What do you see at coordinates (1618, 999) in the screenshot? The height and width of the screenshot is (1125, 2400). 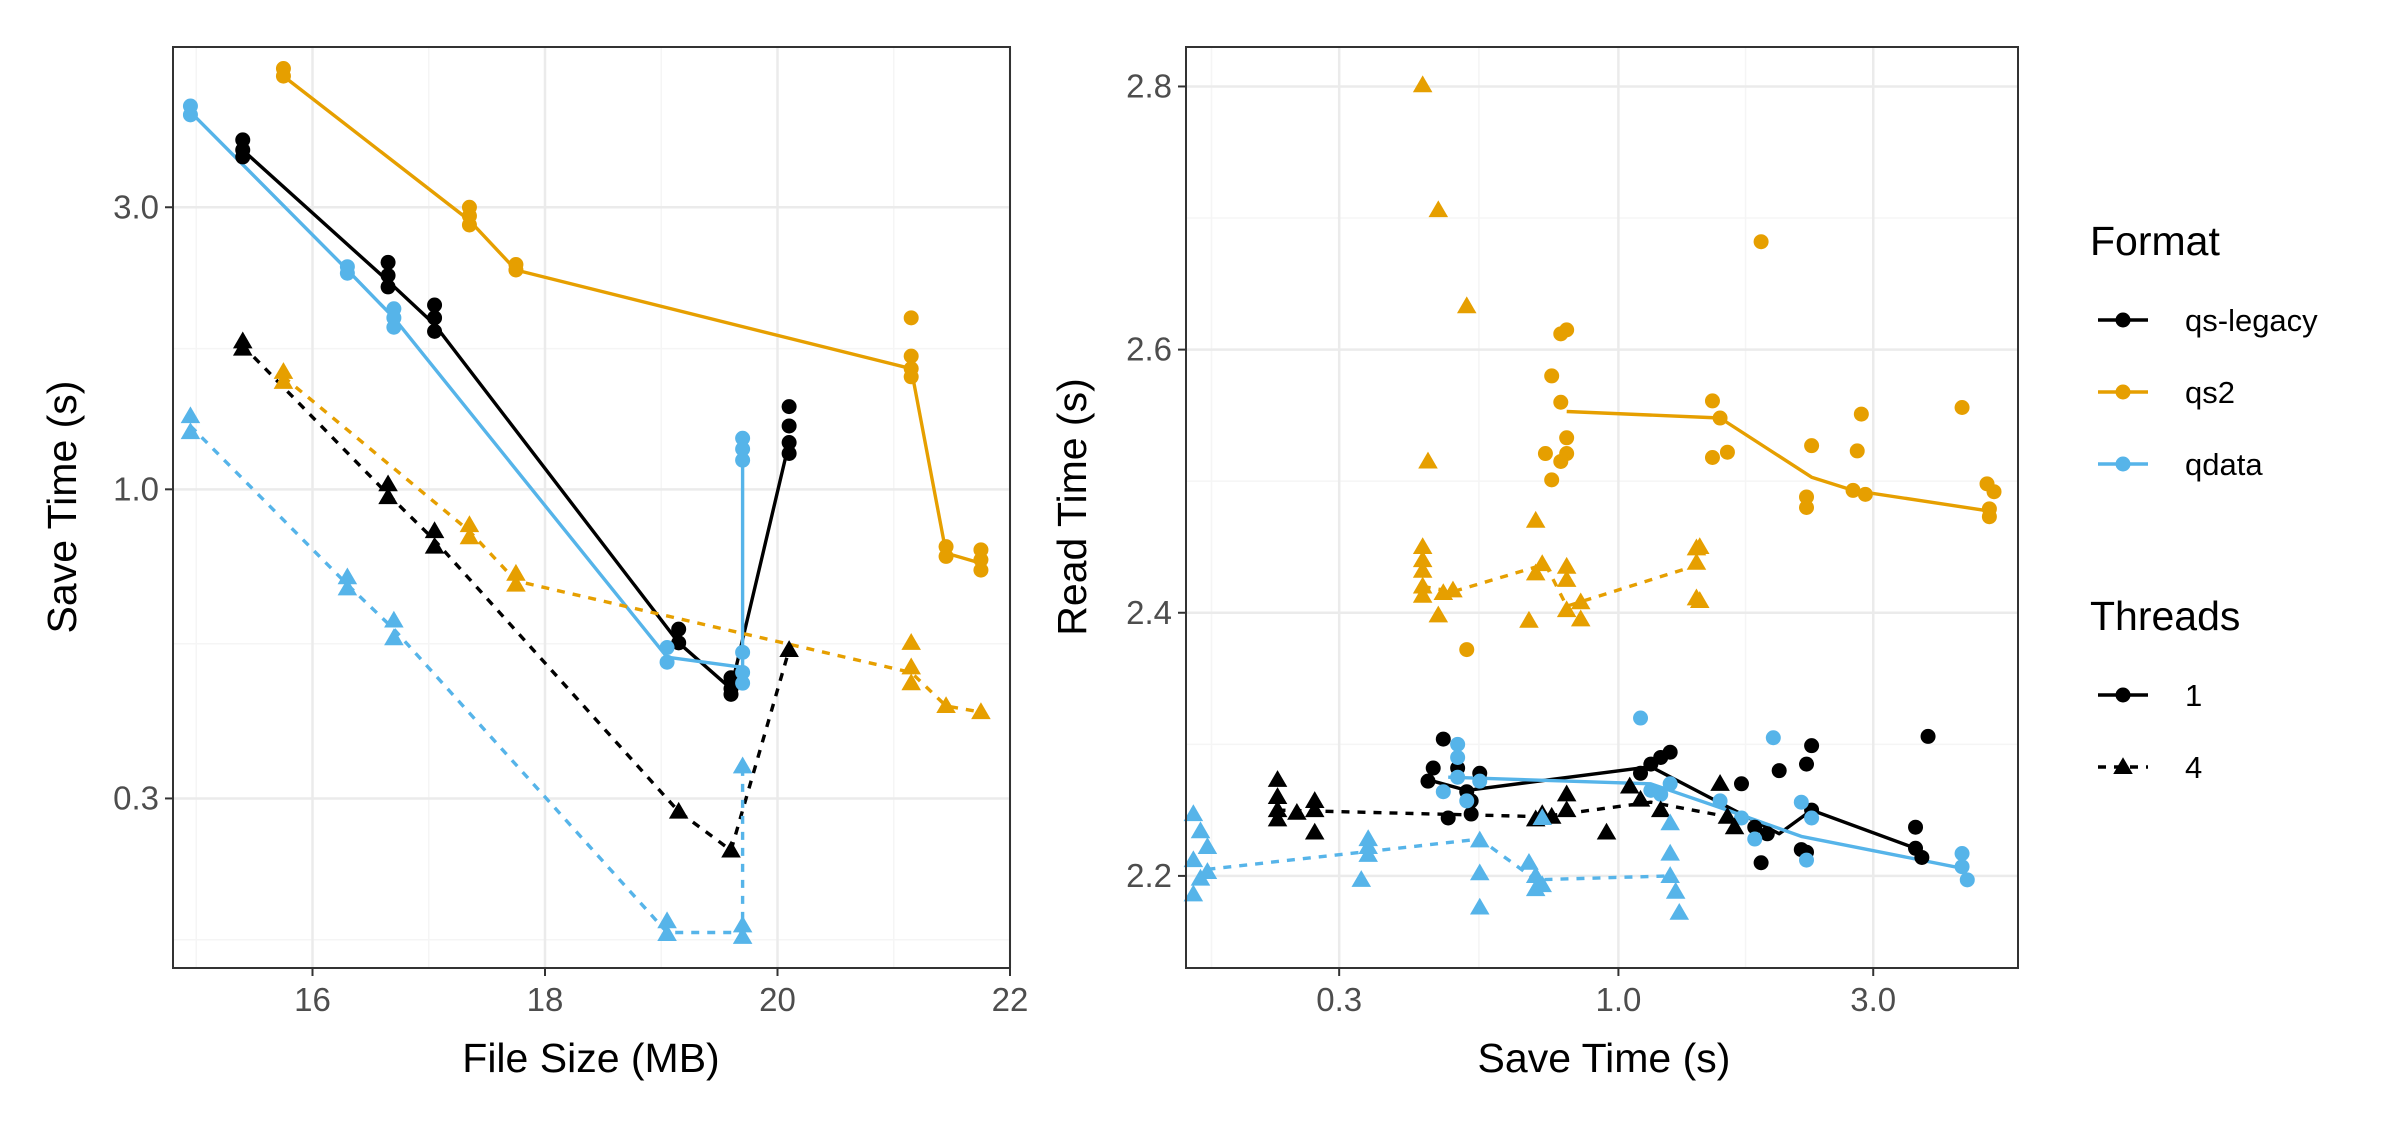 I see `right-x-tick-label: 1.0` at bounding box center [1618, 999].